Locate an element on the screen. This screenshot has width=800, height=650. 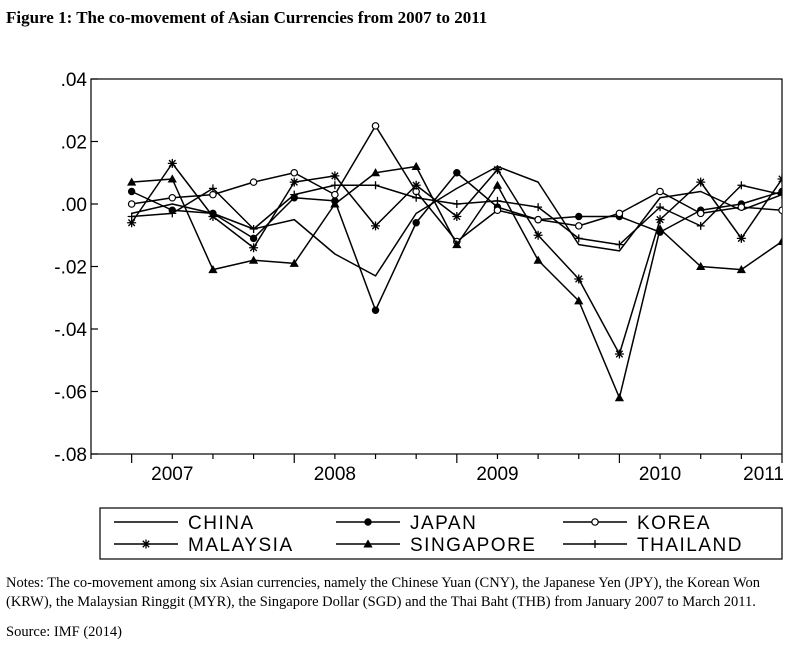
legend: CHINA JAPAN KOREA MALAYSIA SINGAPORE THAILAND is located at coordinates (441, 533).